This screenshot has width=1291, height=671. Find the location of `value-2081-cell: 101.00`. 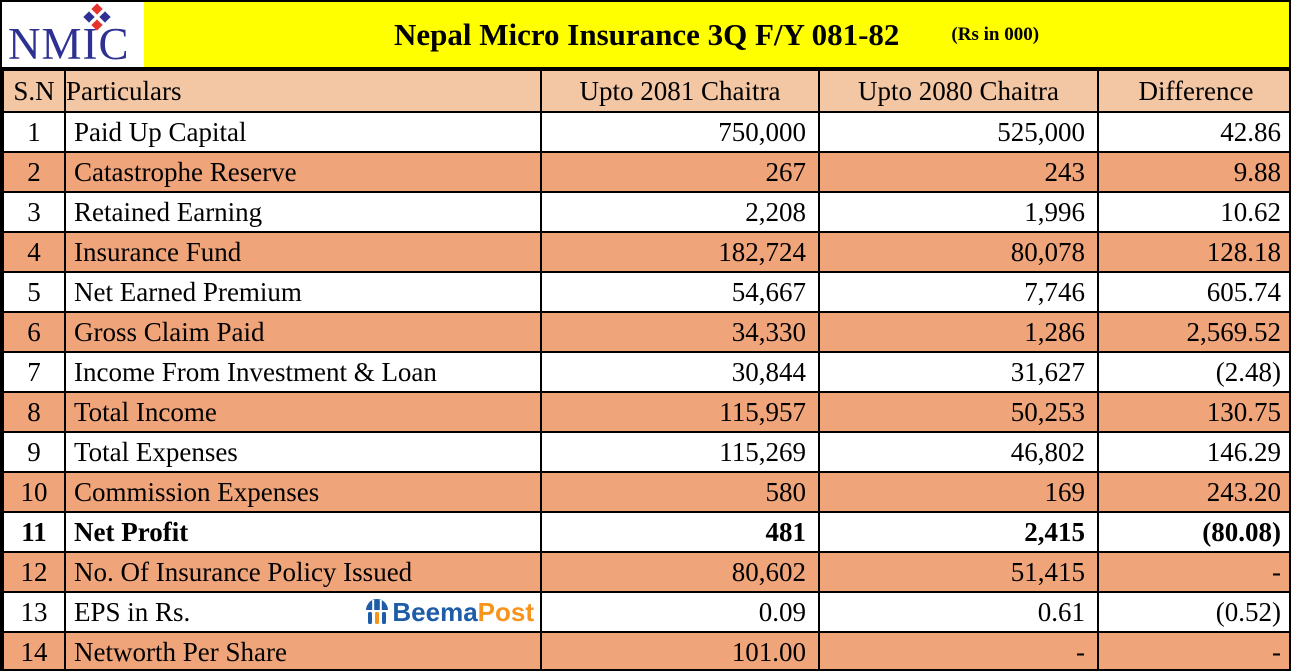

value-2081-cell: 101.00 is located at coordinates (680, 650).